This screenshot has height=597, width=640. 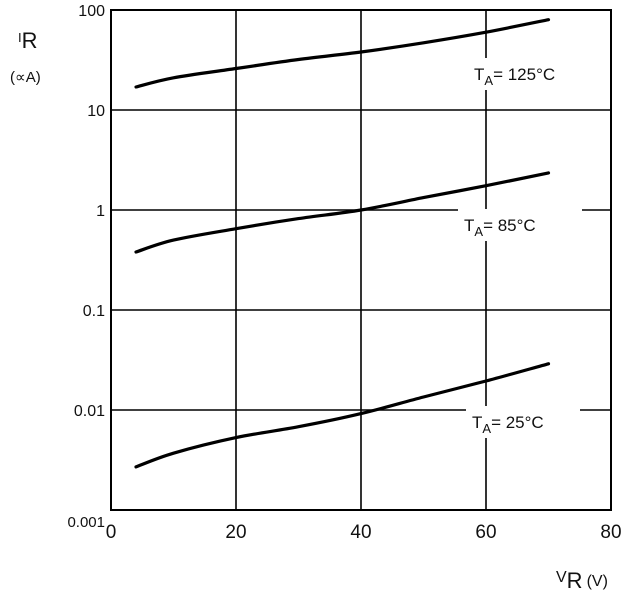 What do you see at coordinates (514, 76) in the screenshot?
I see `series-label: TA= 125°C` at bounding box center [514, 76].